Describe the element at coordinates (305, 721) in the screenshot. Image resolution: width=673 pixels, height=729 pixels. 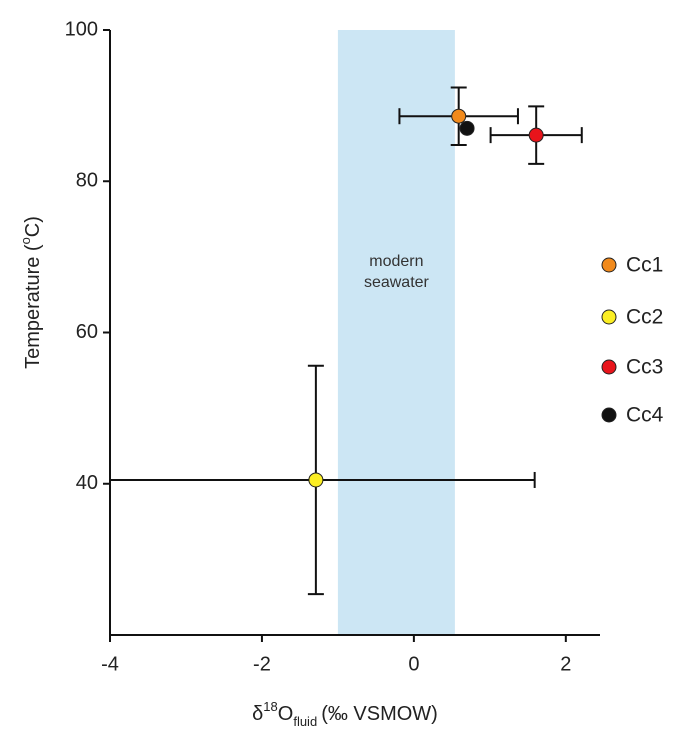
I see `x-axis-label-part: fluid` at that location.